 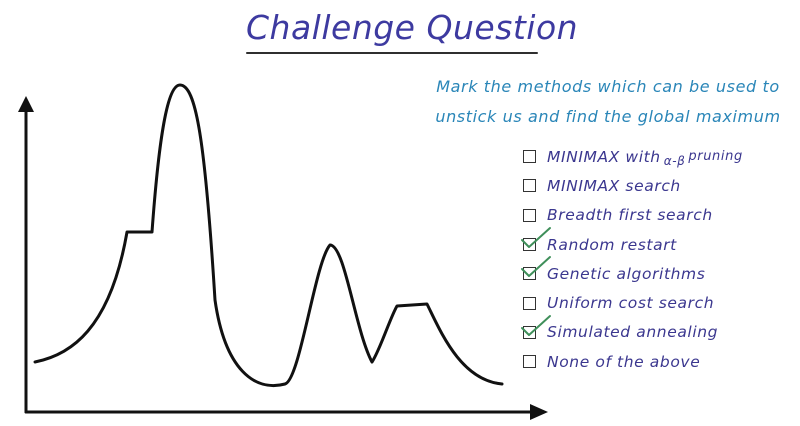 What do you see at coordinates (626, 273) in the screenshot?
I see `option-label: Genetic algorithms` at bounding box center [626, 273].